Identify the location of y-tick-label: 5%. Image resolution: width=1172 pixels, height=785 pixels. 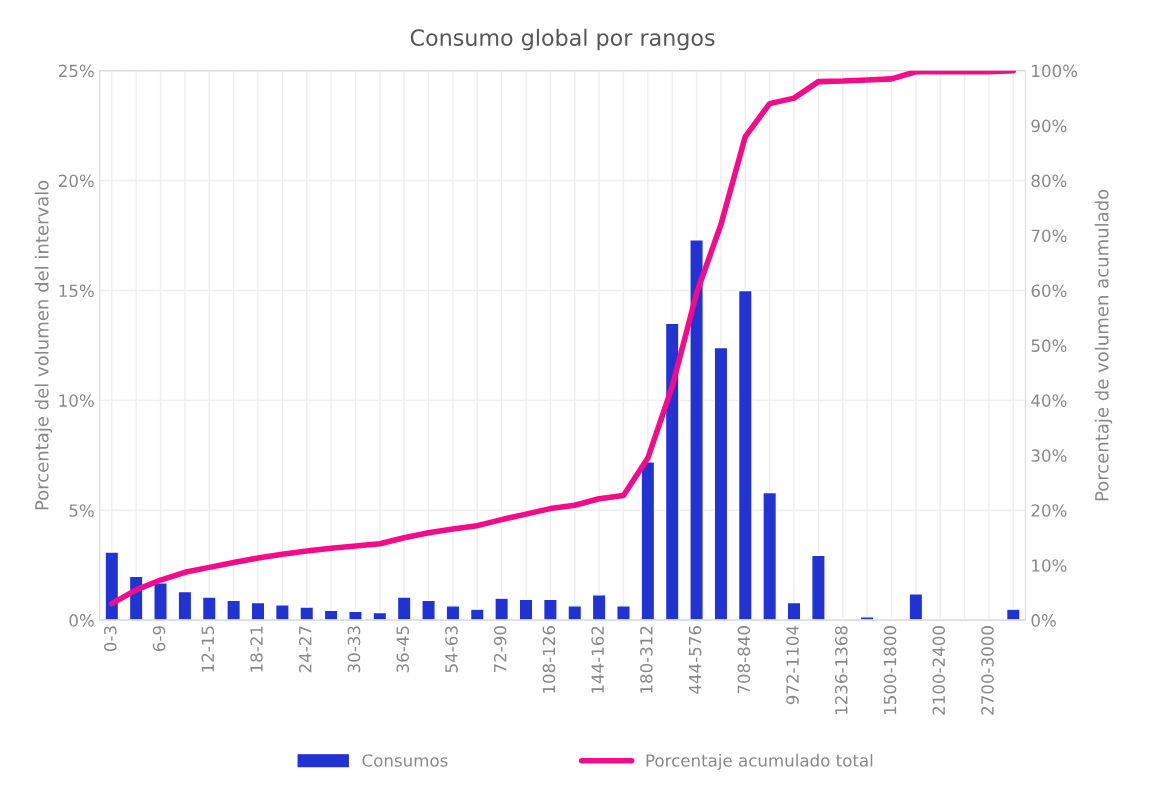
(81, 510).